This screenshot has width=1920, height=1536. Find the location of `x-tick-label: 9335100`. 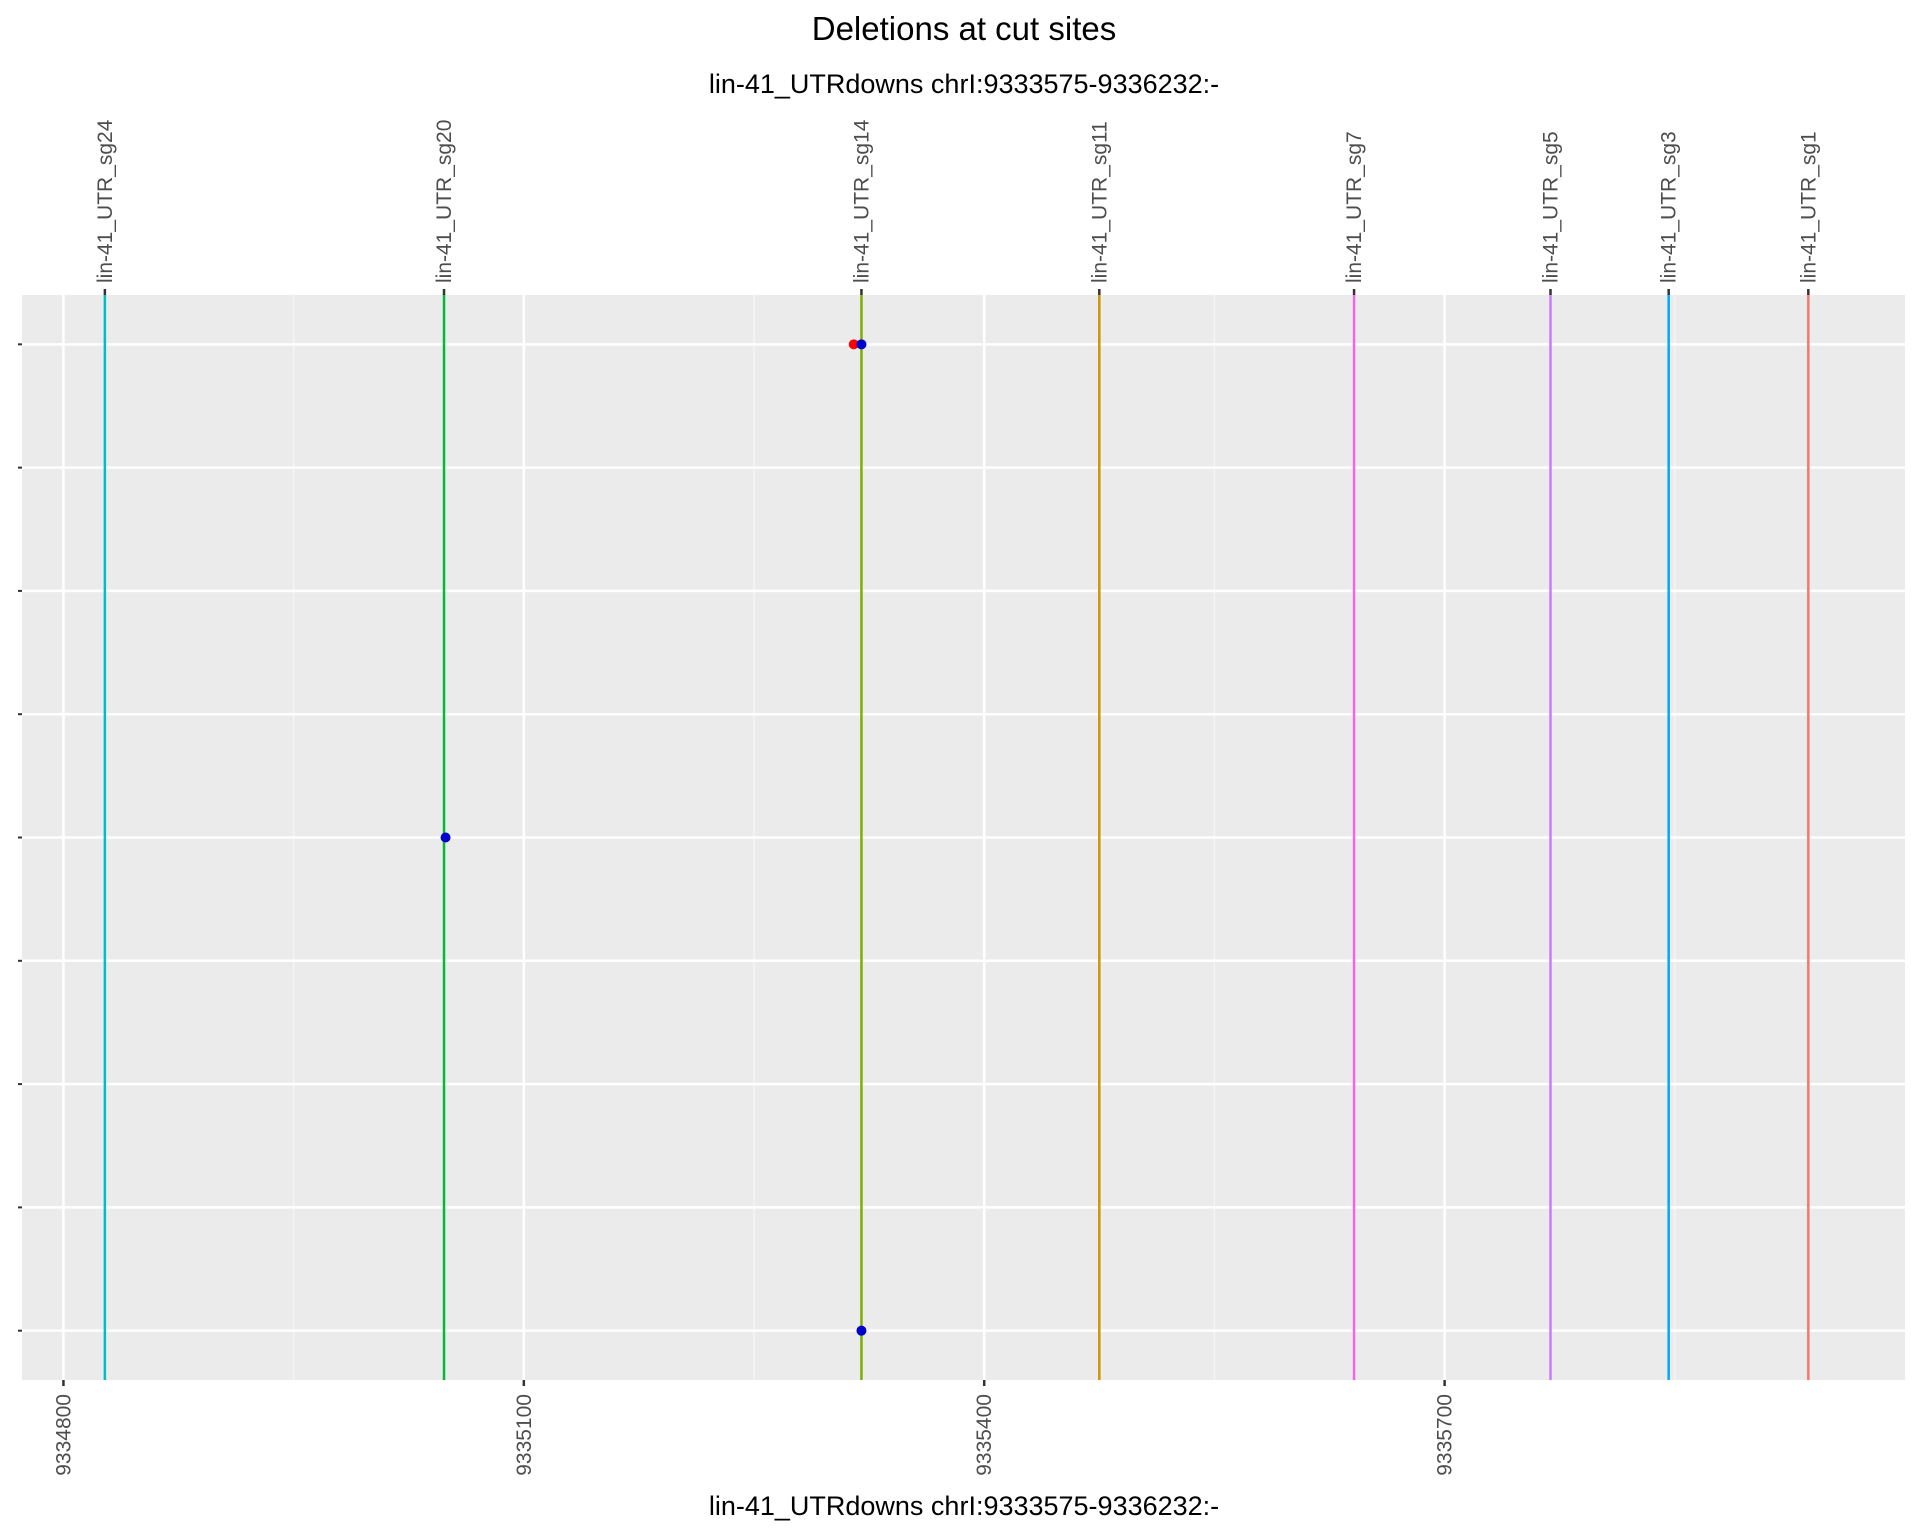

x-tick-label: 9335100 is located at coordinates (524, 1435).